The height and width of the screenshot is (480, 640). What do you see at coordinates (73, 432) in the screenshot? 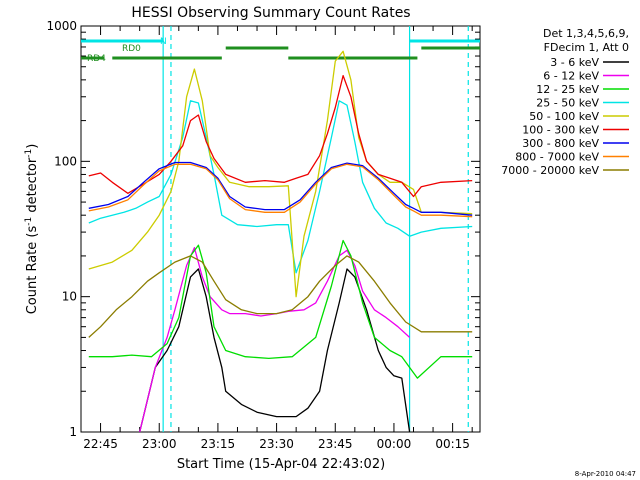
I see `y-tick-label: 1` at bounding box center [73, 432].